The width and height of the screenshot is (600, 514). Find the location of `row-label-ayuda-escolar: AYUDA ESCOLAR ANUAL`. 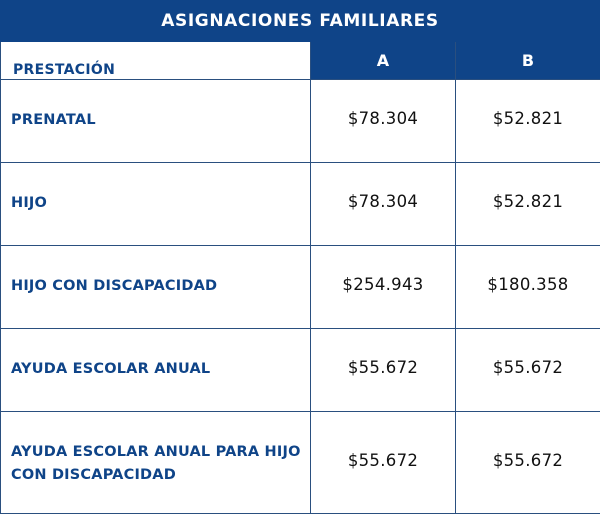

row-label-ayuda-escolar: AYUDA ESCOLAR ANUAL is located at coordinates (155, 369).